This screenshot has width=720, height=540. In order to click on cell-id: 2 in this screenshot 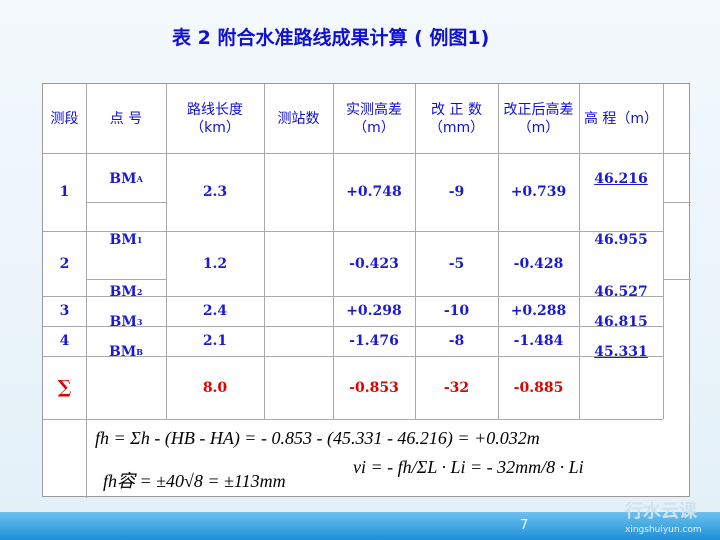, I will do `click(64, 263)`.